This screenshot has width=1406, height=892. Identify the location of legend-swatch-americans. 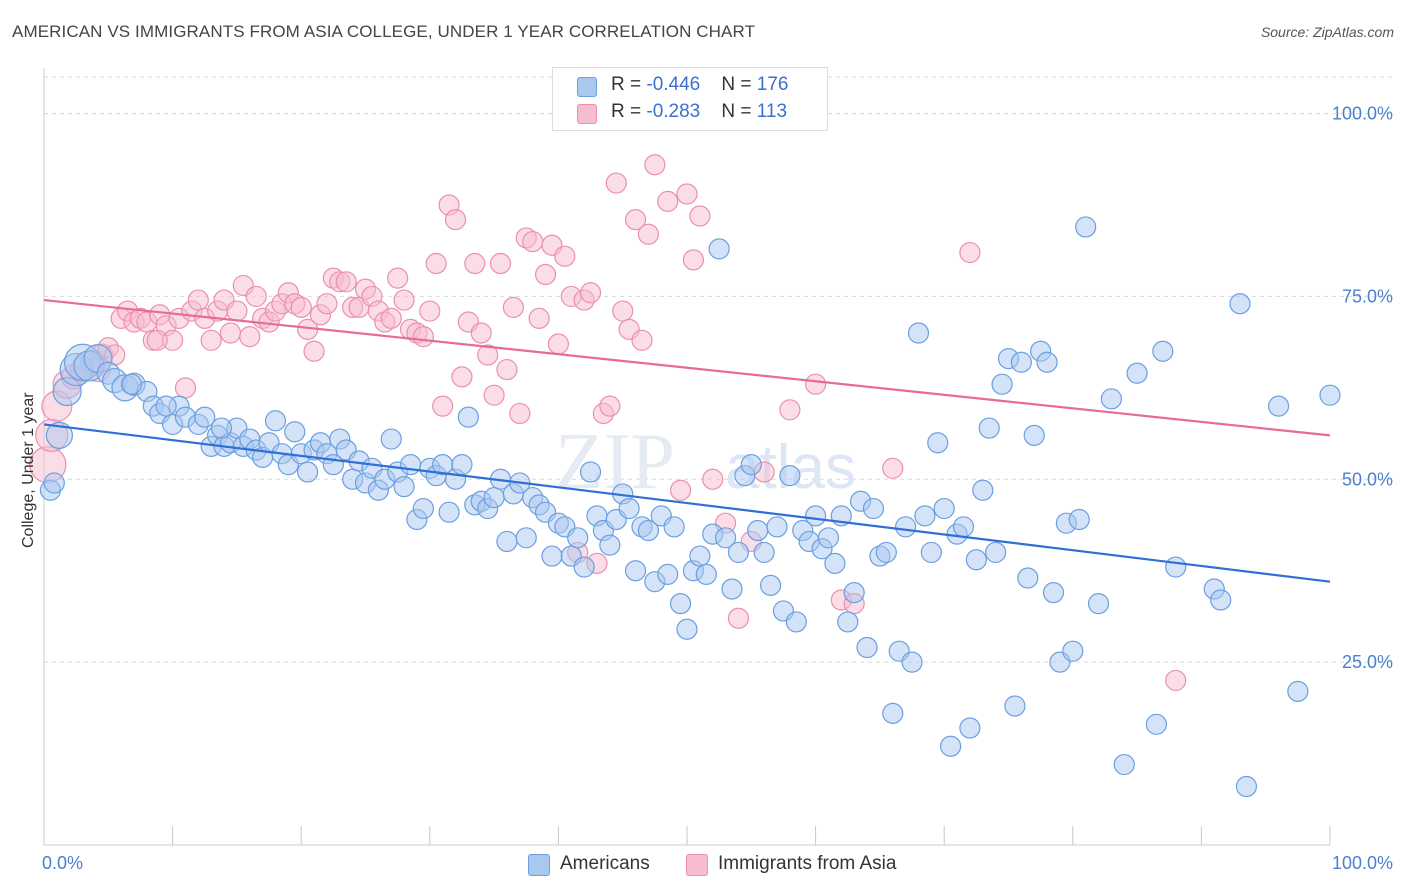
(587, 87).